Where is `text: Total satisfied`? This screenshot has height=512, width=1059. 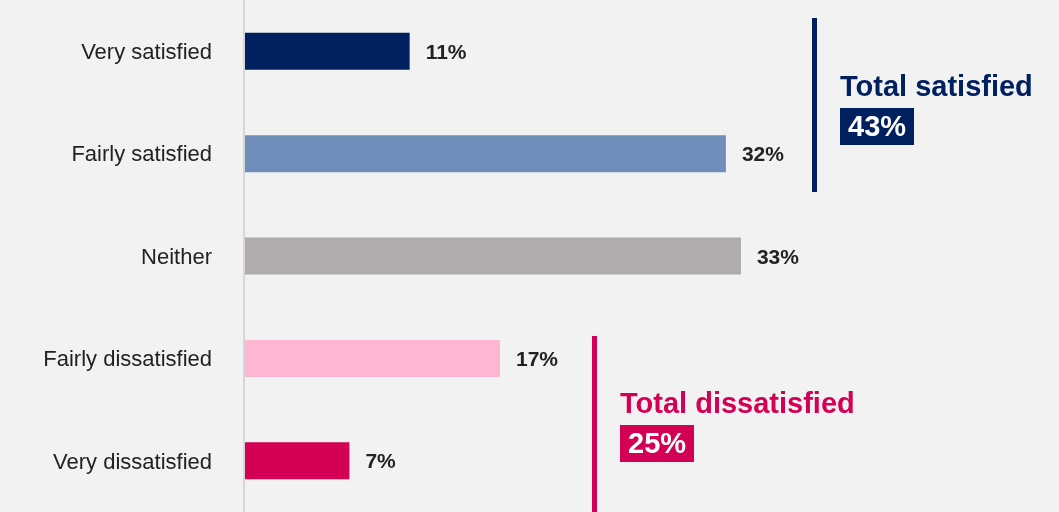
text: Total satisfied is located at coordinates (936, 86).